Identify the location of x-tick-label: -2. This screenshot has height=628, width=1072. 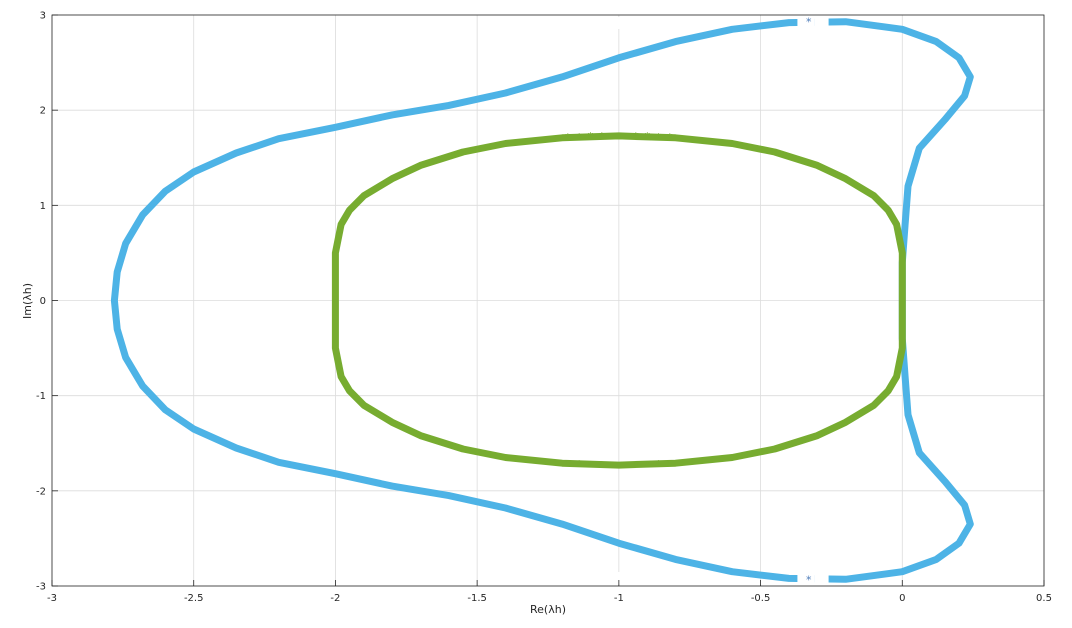
(335, 598).